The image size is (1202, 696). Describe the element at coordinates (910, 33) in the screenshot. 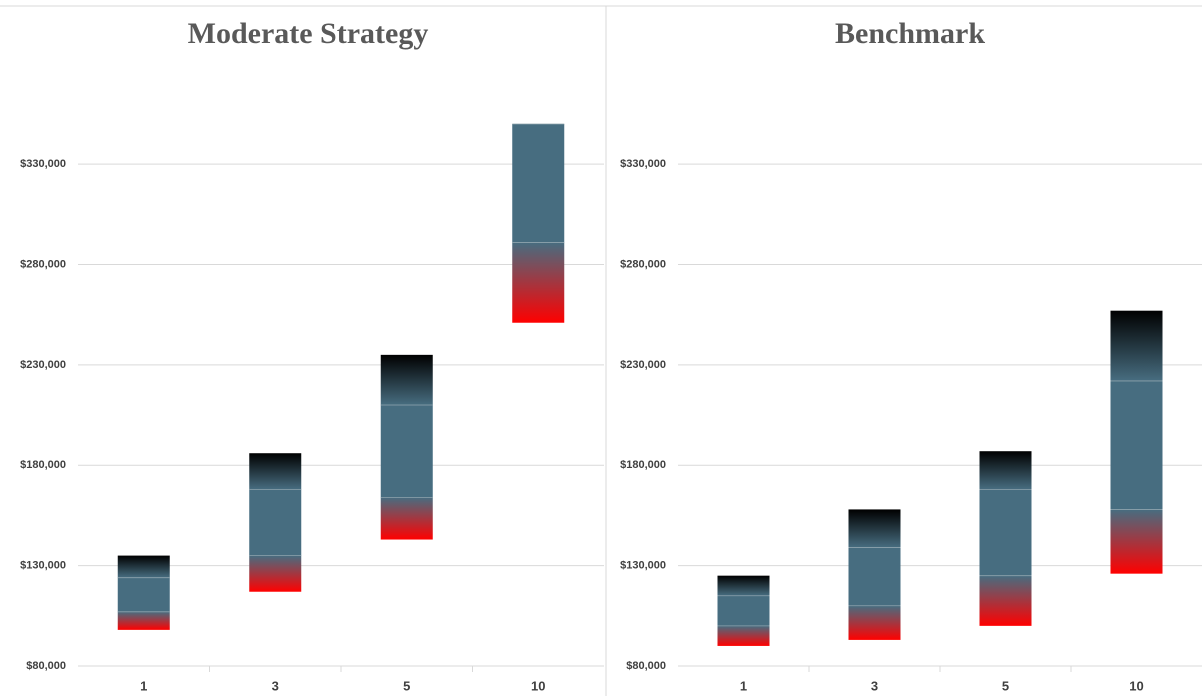

I see `chart-title: Benchmark` at that location.